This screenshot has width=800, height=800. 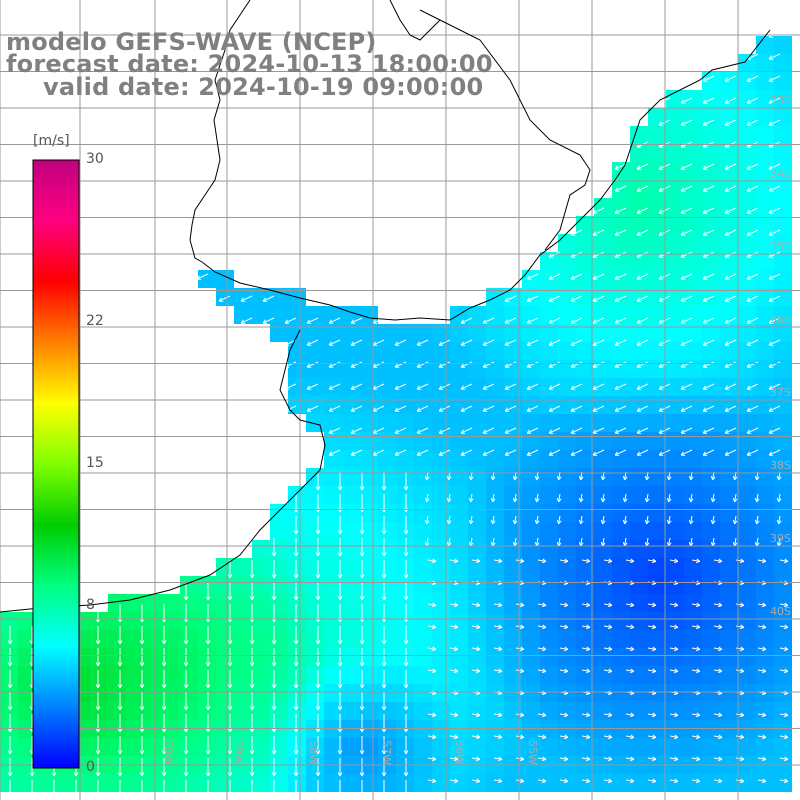 I want to click on lon-label: 55W, so click(x=532, y=752).